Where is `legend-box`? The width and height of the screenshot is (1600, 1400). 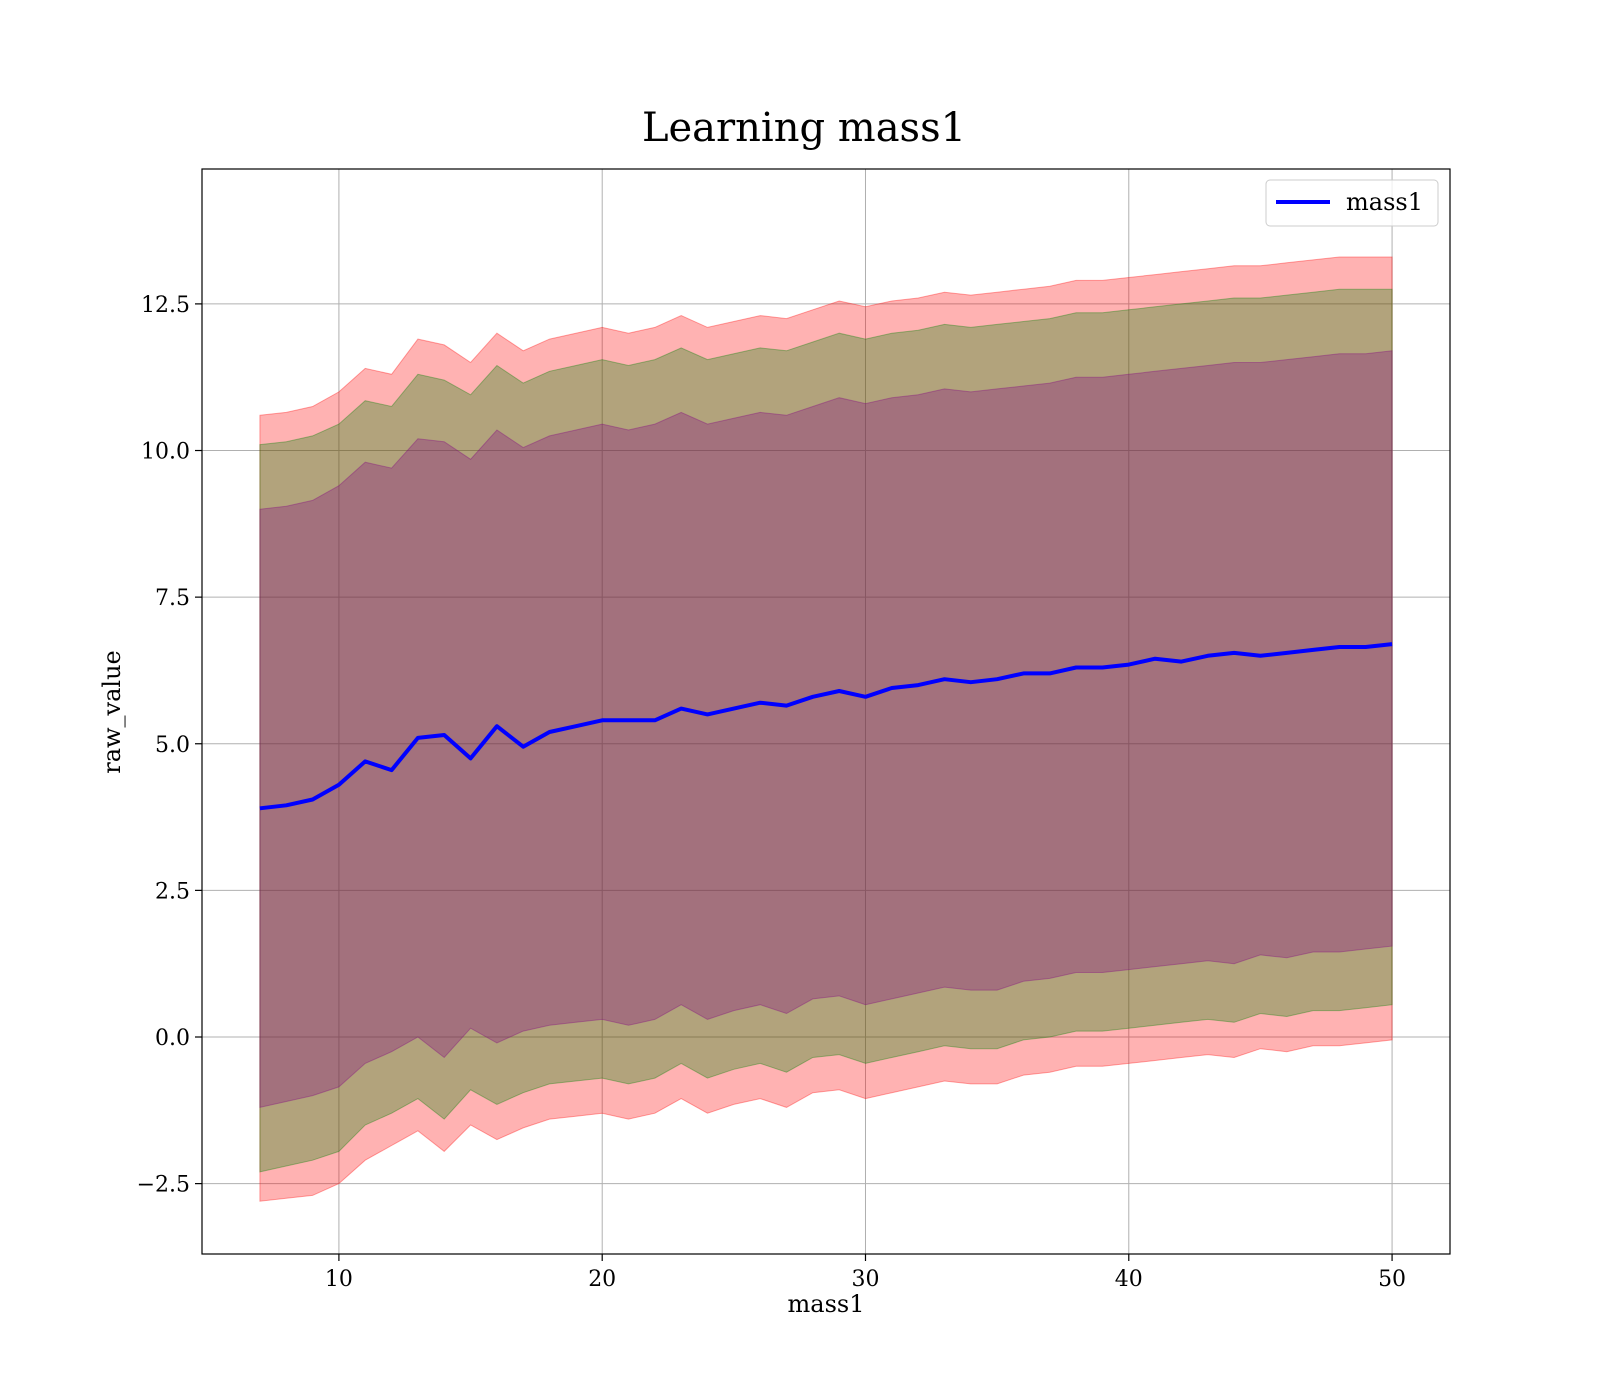 legend-box is located at coordinates (1352, 203).